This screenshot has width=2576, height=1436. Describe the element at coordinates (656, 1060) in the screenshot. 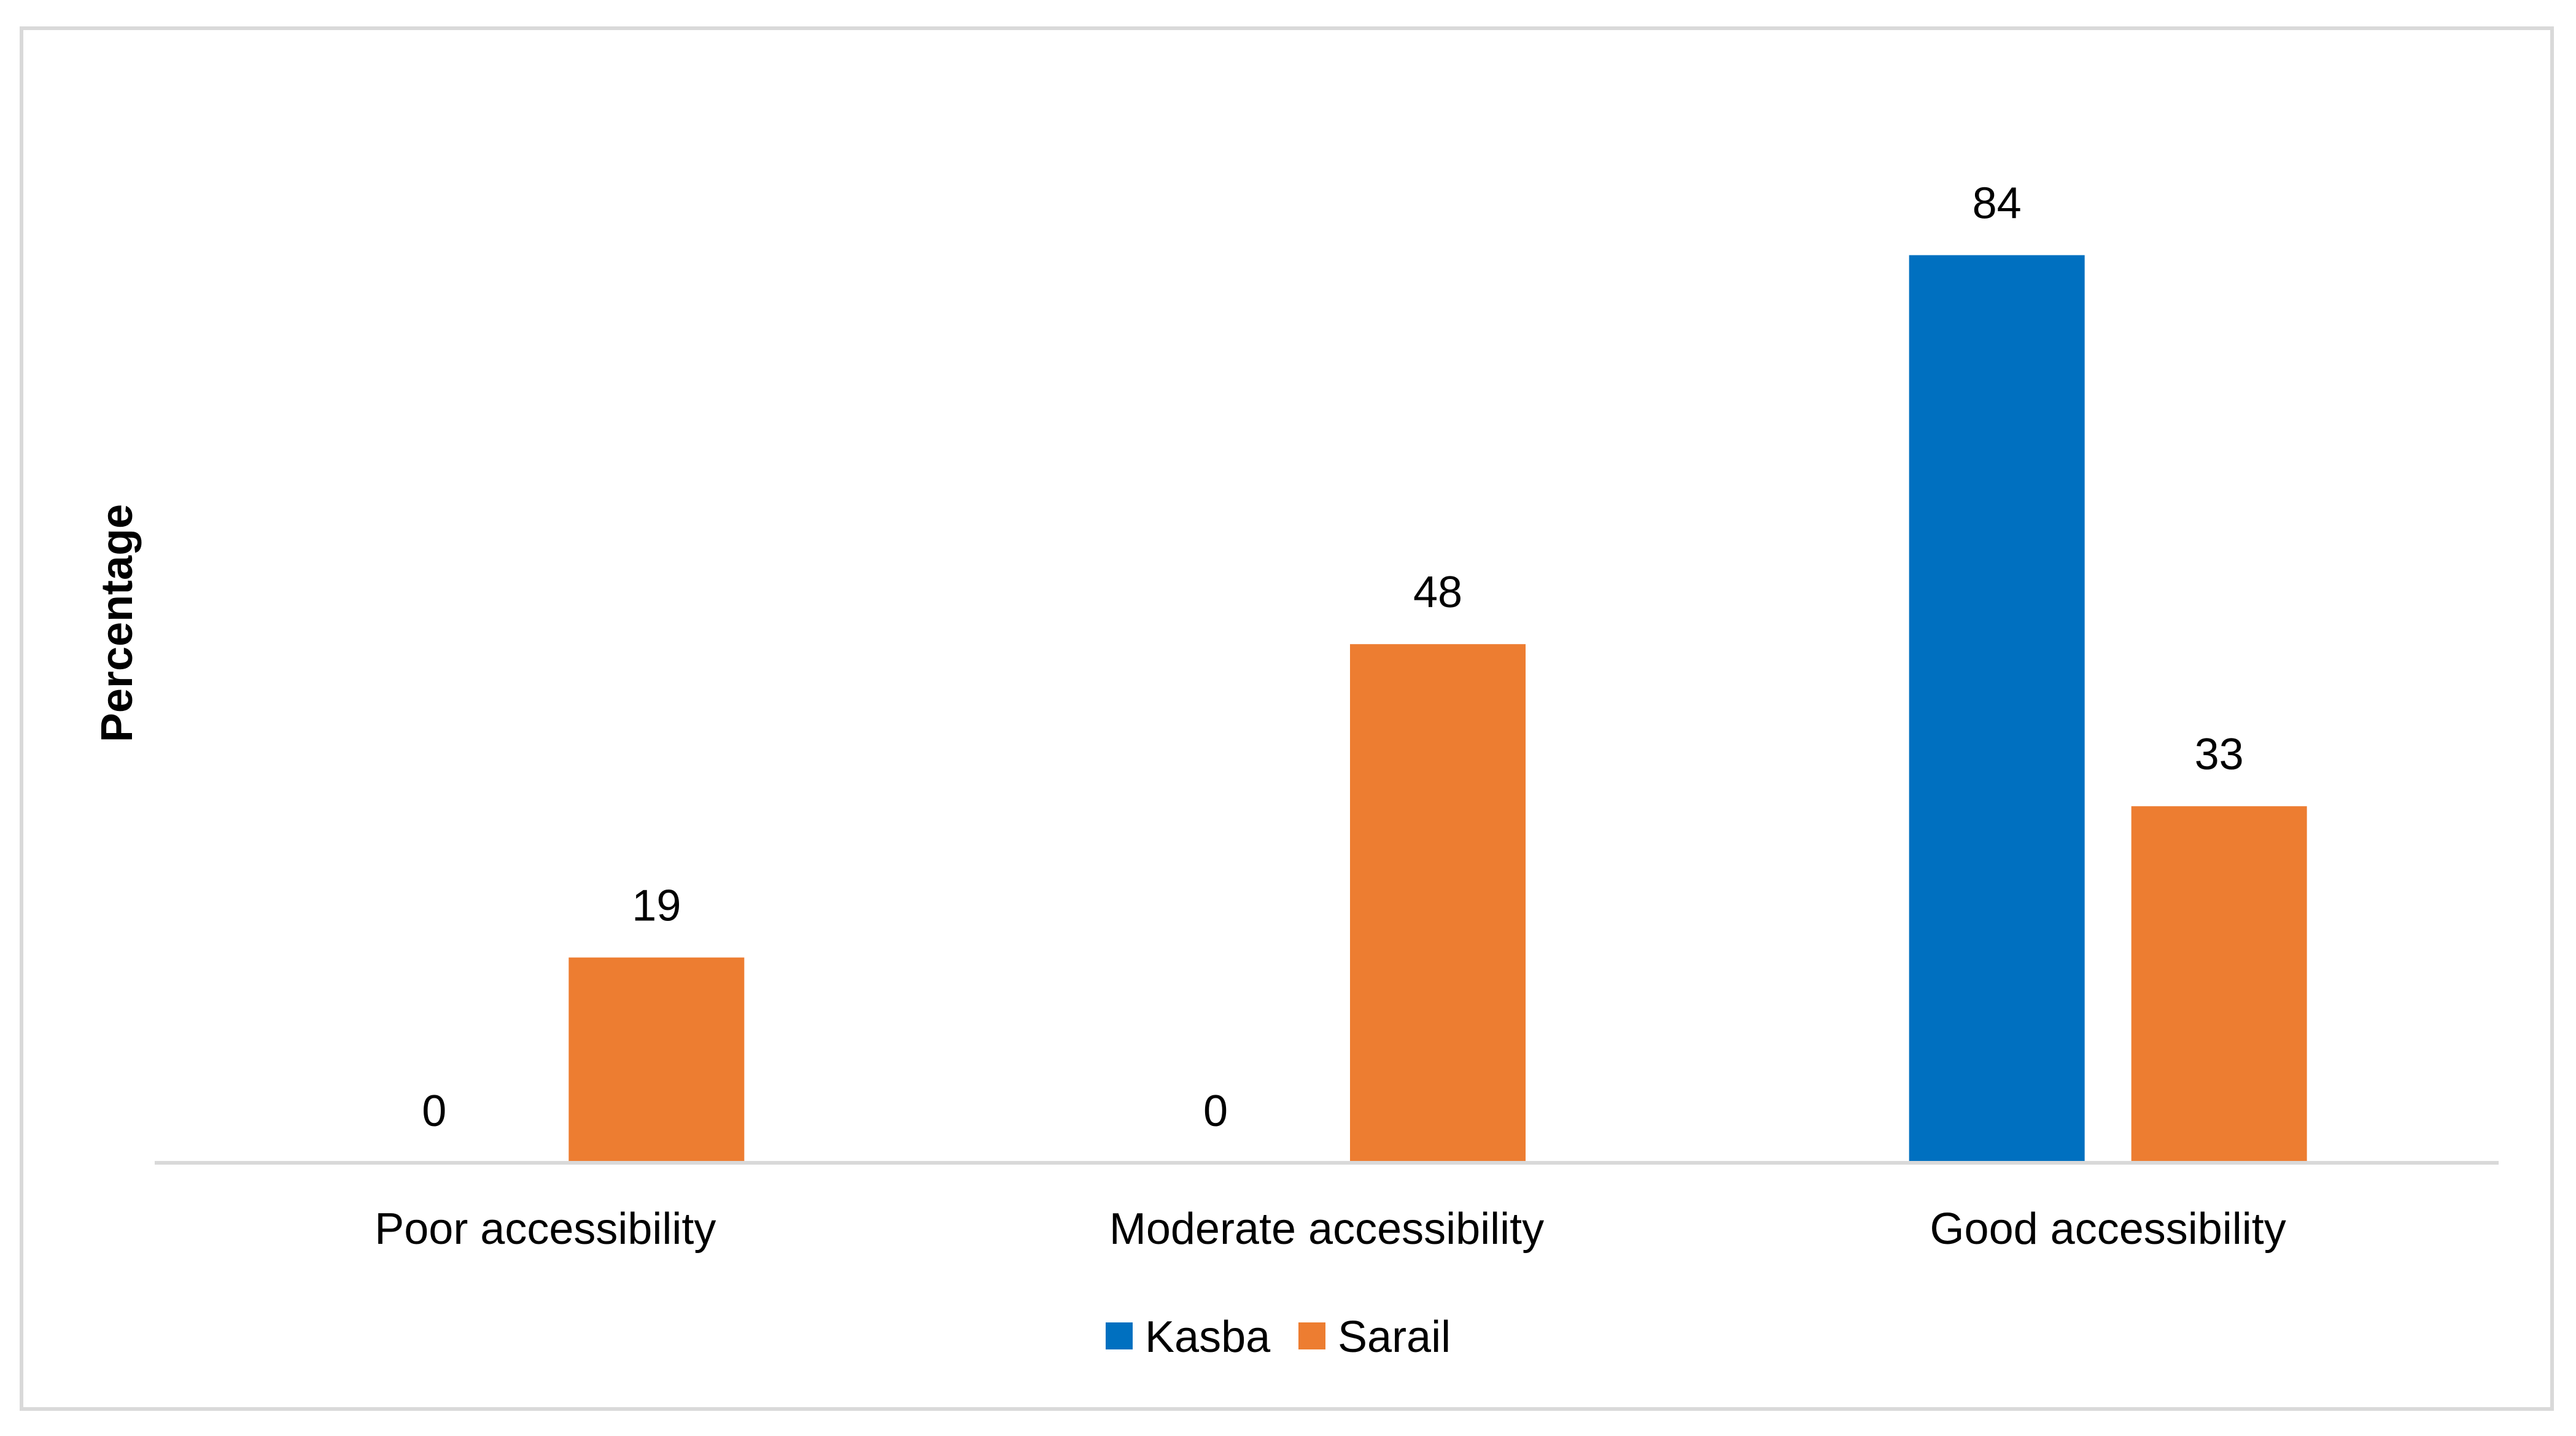

I see `bar-sarail-poor-accessibility` at that location.